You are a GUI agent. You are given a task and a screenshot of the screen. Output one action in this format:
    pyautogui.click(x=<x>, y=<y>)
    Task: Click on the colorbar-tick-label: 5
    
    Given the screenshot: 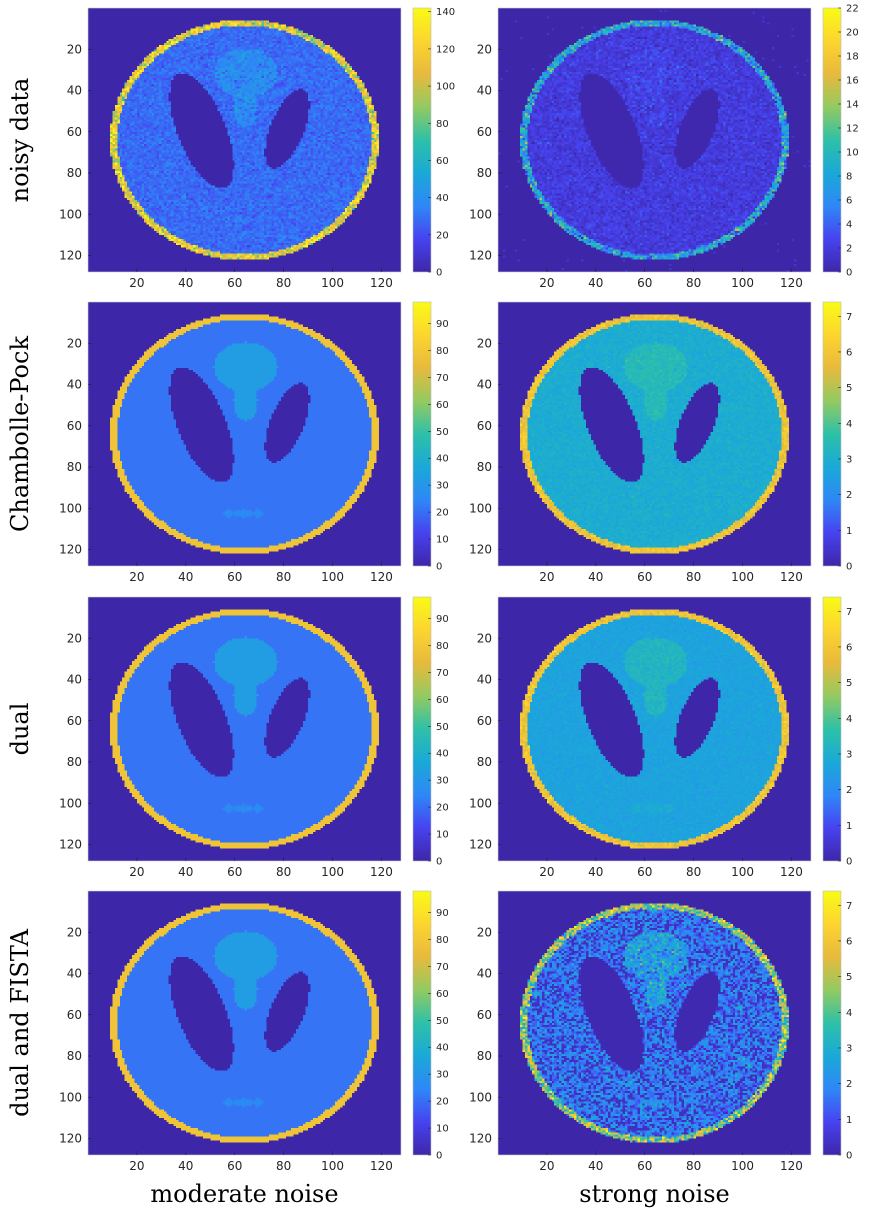 What is the action you would take?
    pyautogui.click(x=849, y=683)
    